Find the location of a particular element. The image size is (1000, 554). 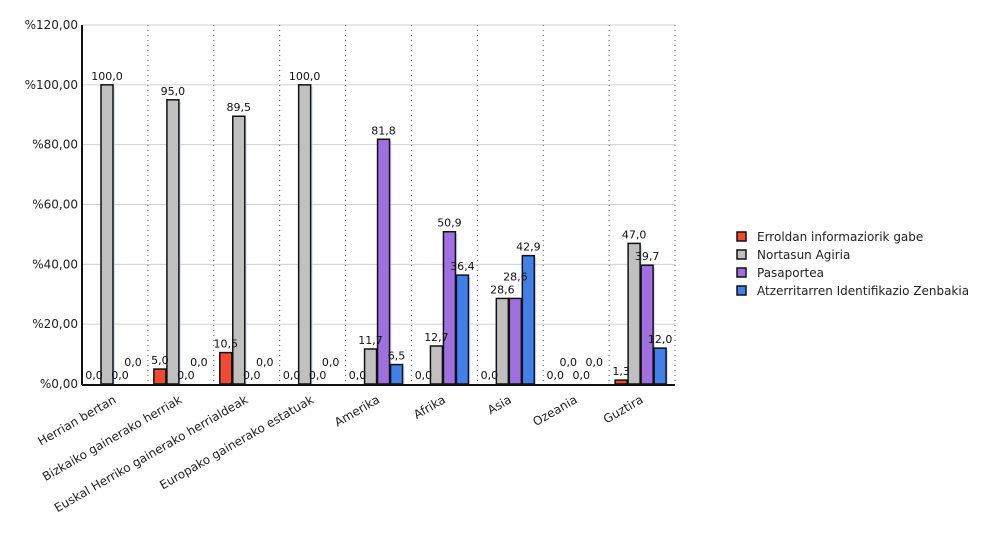

legend-label: Atzerritarren Identifikazio Zenbakia is located at coordinates (863, 291).